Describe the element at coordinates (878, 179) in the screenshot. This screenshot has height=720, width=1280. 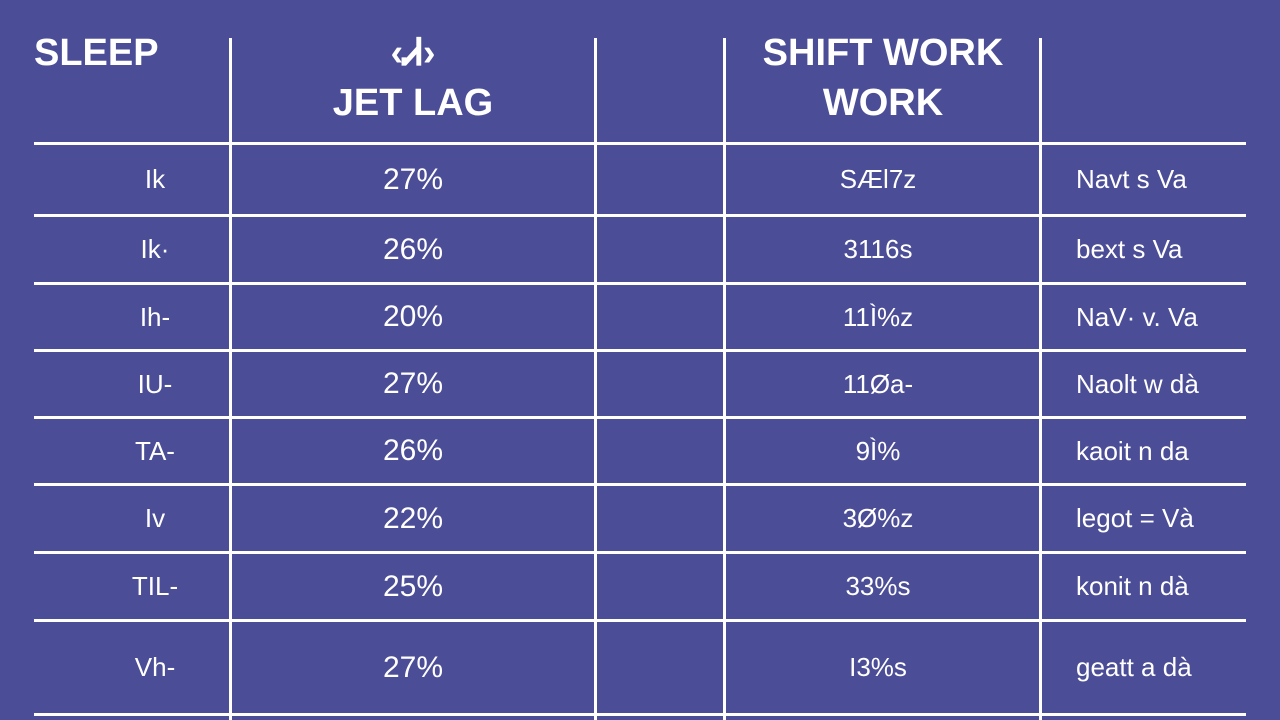
I see `cell-shift-work: SÆl7z` at that location.